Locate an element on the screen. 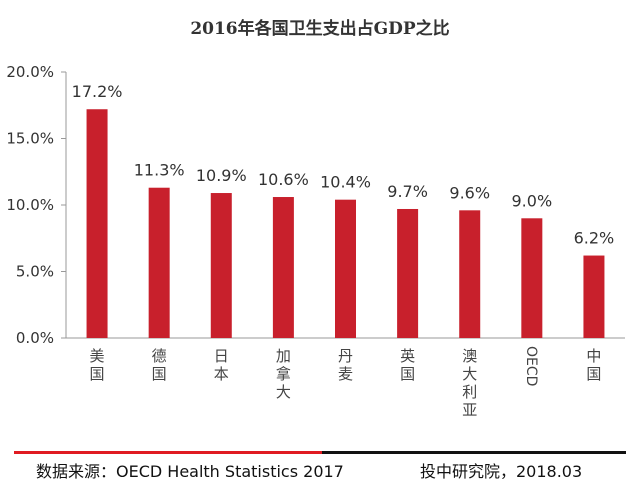  source-text: 数据来源：OECD Health Statistics 2017 is located at coordinates (190, 471).